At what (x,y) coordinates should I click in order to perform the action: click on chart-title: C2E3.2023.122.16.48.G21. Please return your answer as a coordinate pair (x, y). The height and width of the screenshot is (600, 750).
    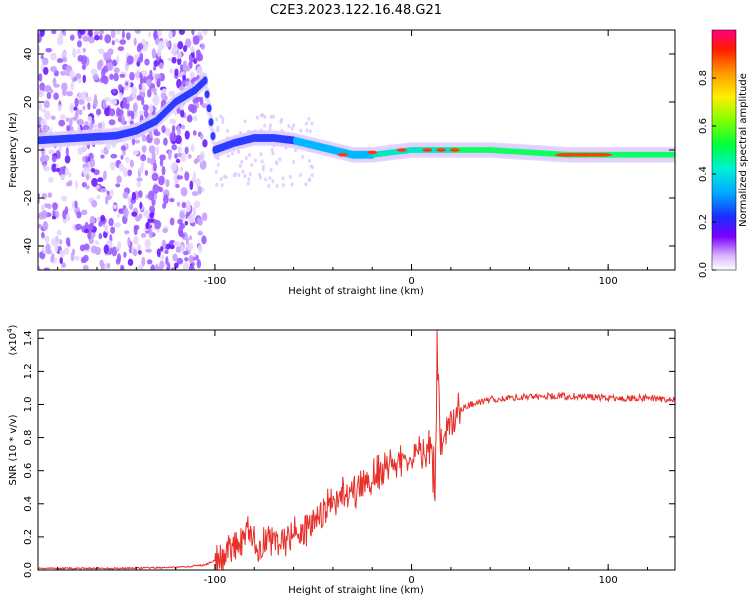
    Looking at the image, I should click on (356, 10).